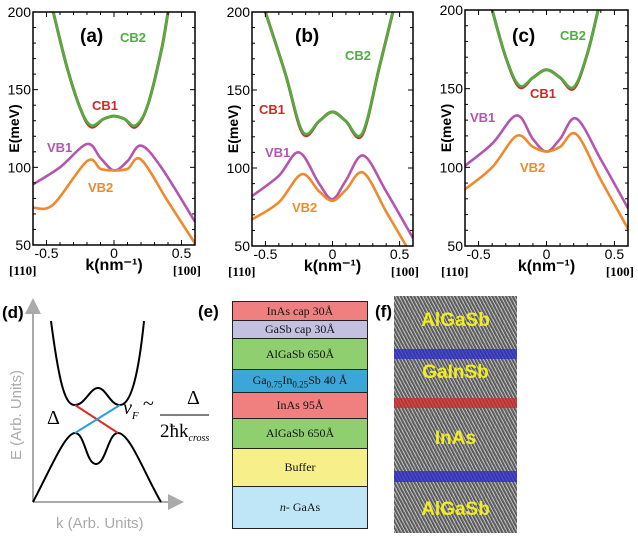 This screenshot has width=638, height=537. Describe the element at coordinates (97, 467) in the screenshot. I see `valence-band-curve` at that location.